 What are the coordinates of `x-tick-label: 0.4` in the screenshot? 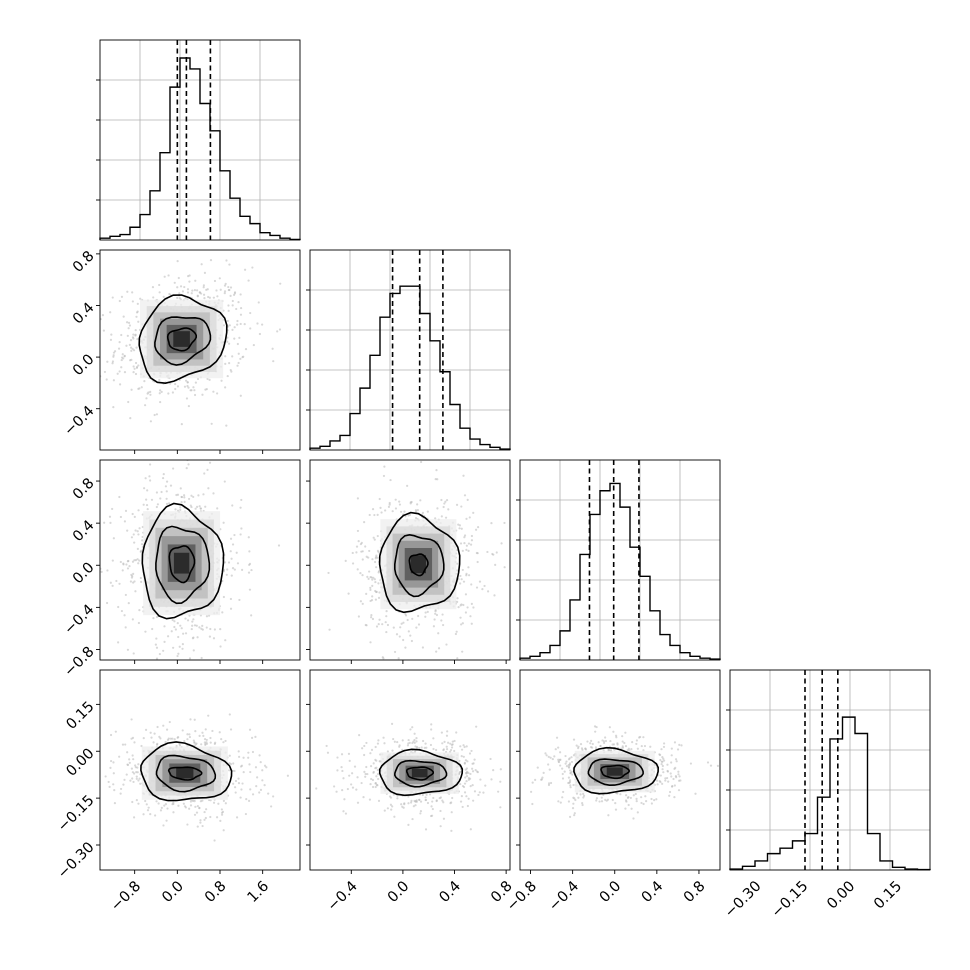 It's located at (451, 892).